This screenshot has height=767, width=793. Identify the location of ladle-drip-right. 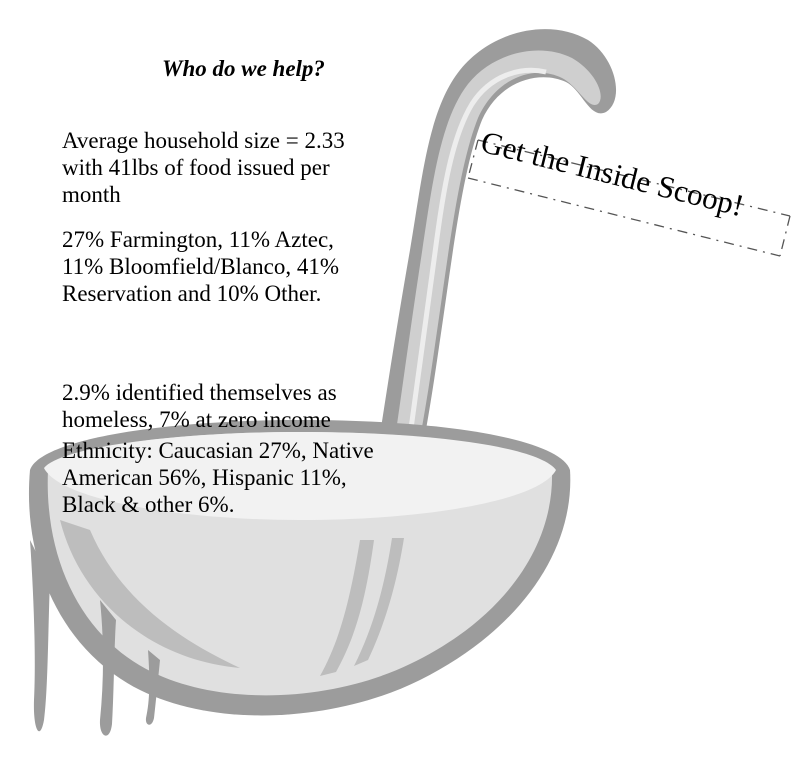
(152, 687).